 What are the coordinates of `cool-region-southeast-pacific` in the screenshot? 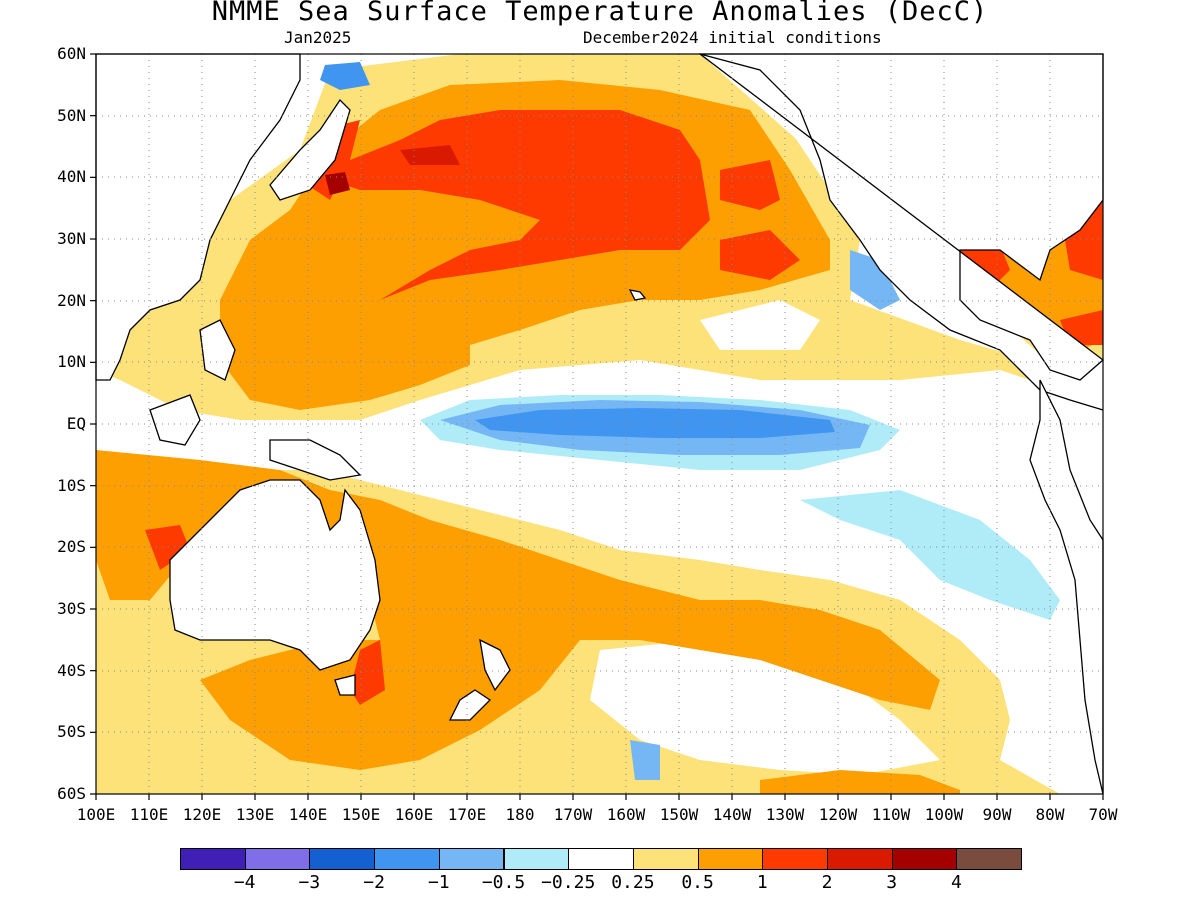 It's located at (930, 555).